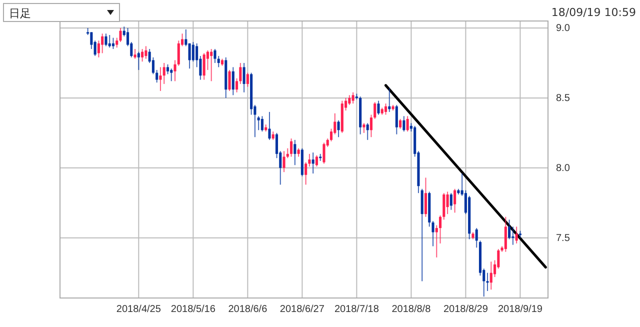 Image resolution: width=640 pixels, height=327 pixels. What do you see at coordinates (357, 310) in the screenshot?
I see `x-tick-label: 2018/7/18` at bounding box center [357, 310].